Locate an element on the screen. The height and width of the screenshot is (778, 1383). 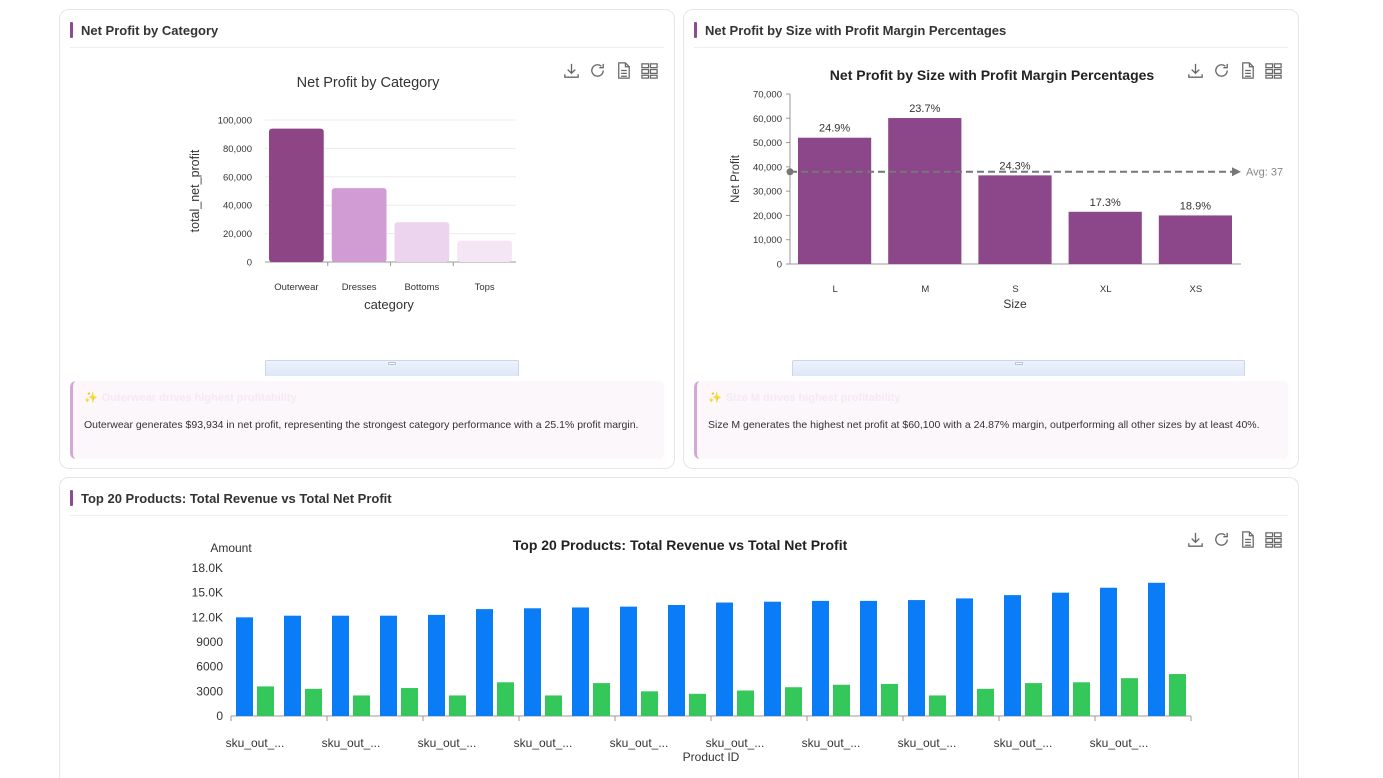
x-tick-label: L is located at coordinates (834, 289).